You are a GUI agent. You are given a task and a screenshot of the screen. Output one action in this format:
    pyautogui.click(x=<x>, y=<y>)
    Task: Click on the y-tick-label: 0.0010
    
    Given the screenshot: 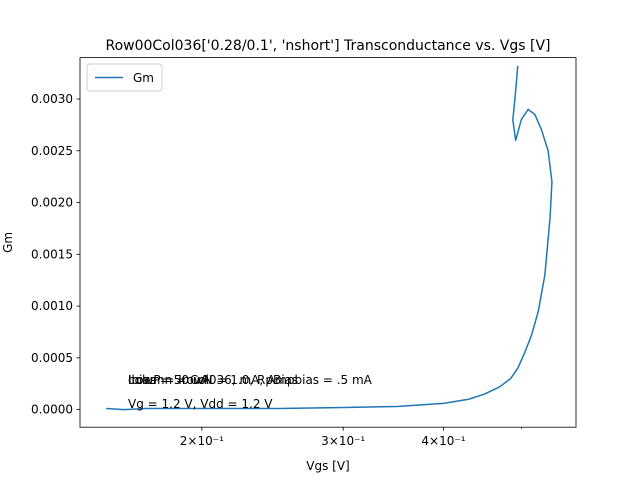 What is the action you would take?
    pyautogui.click(x=52, y=306)
    